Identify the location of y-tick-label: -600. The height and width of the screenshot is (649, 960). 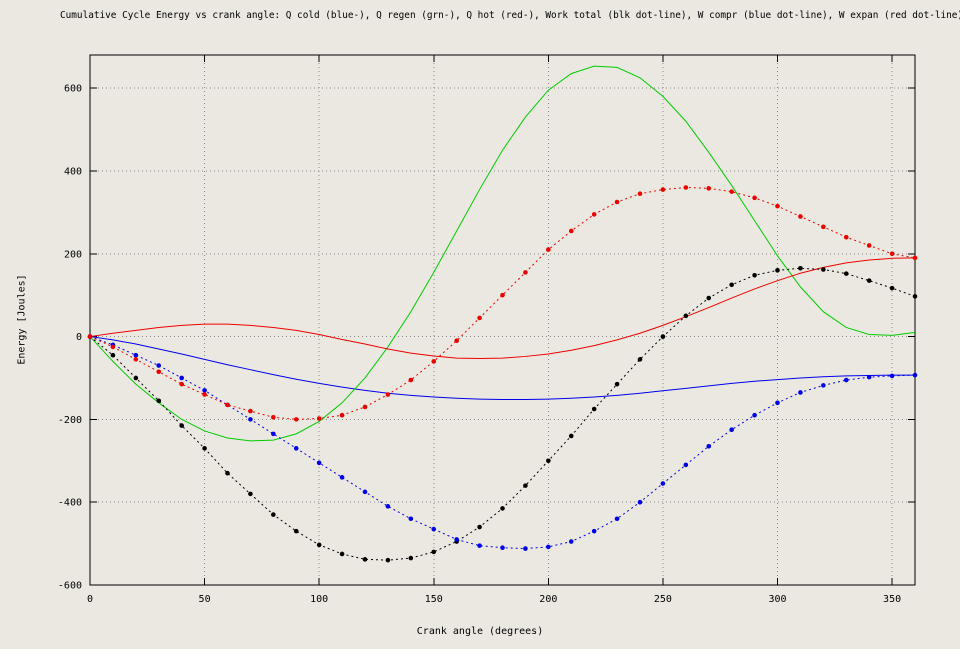
(70, 586).